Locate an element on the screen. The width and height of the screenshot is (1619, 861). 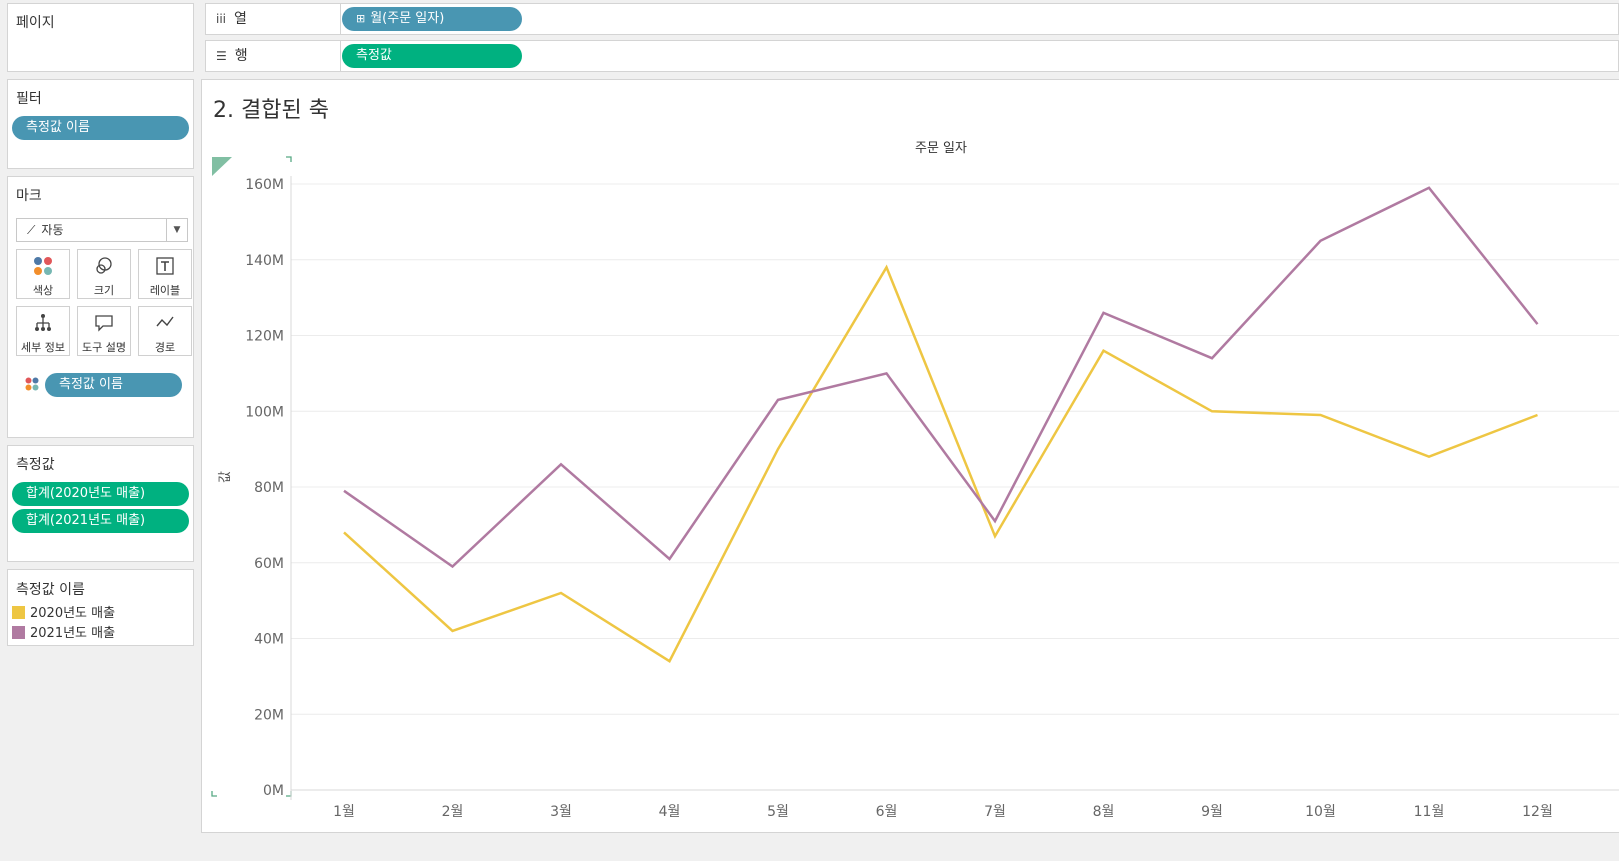
columns-shelf: iii 열 ⊞ 월(주문 일자) is located at coordinates (912, 19).